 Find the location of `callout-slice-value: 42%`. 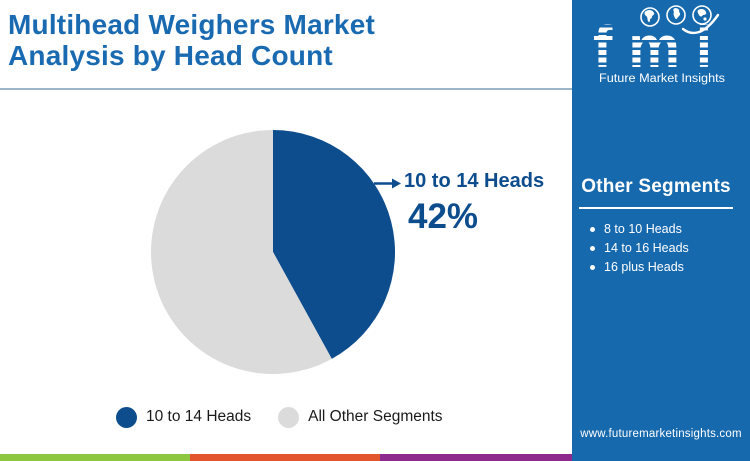

callout-slice-value: 42% is located at coordinates (443, 216).